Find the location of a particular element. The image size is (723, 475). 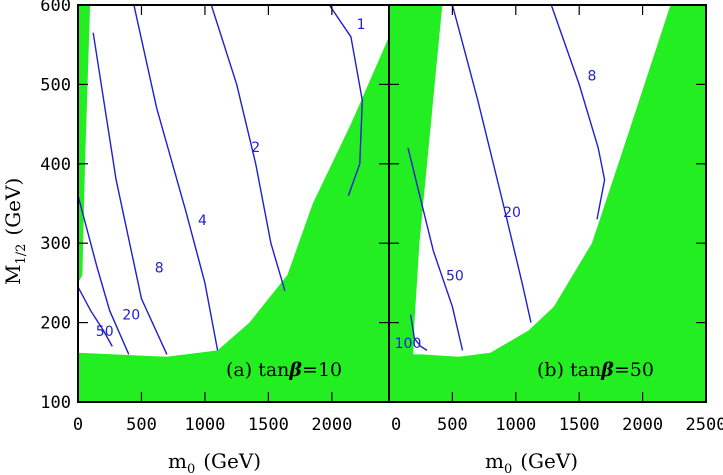

x-tick-label-a: 0 is located at coordinates (78, 425).